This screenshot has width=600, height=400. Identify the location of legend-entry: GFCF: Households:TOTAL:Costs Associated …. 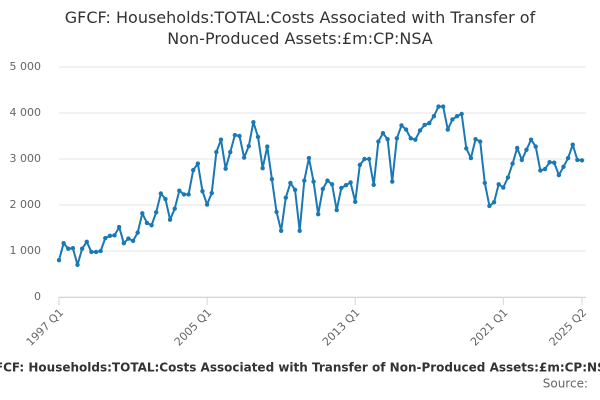
(300, 368).